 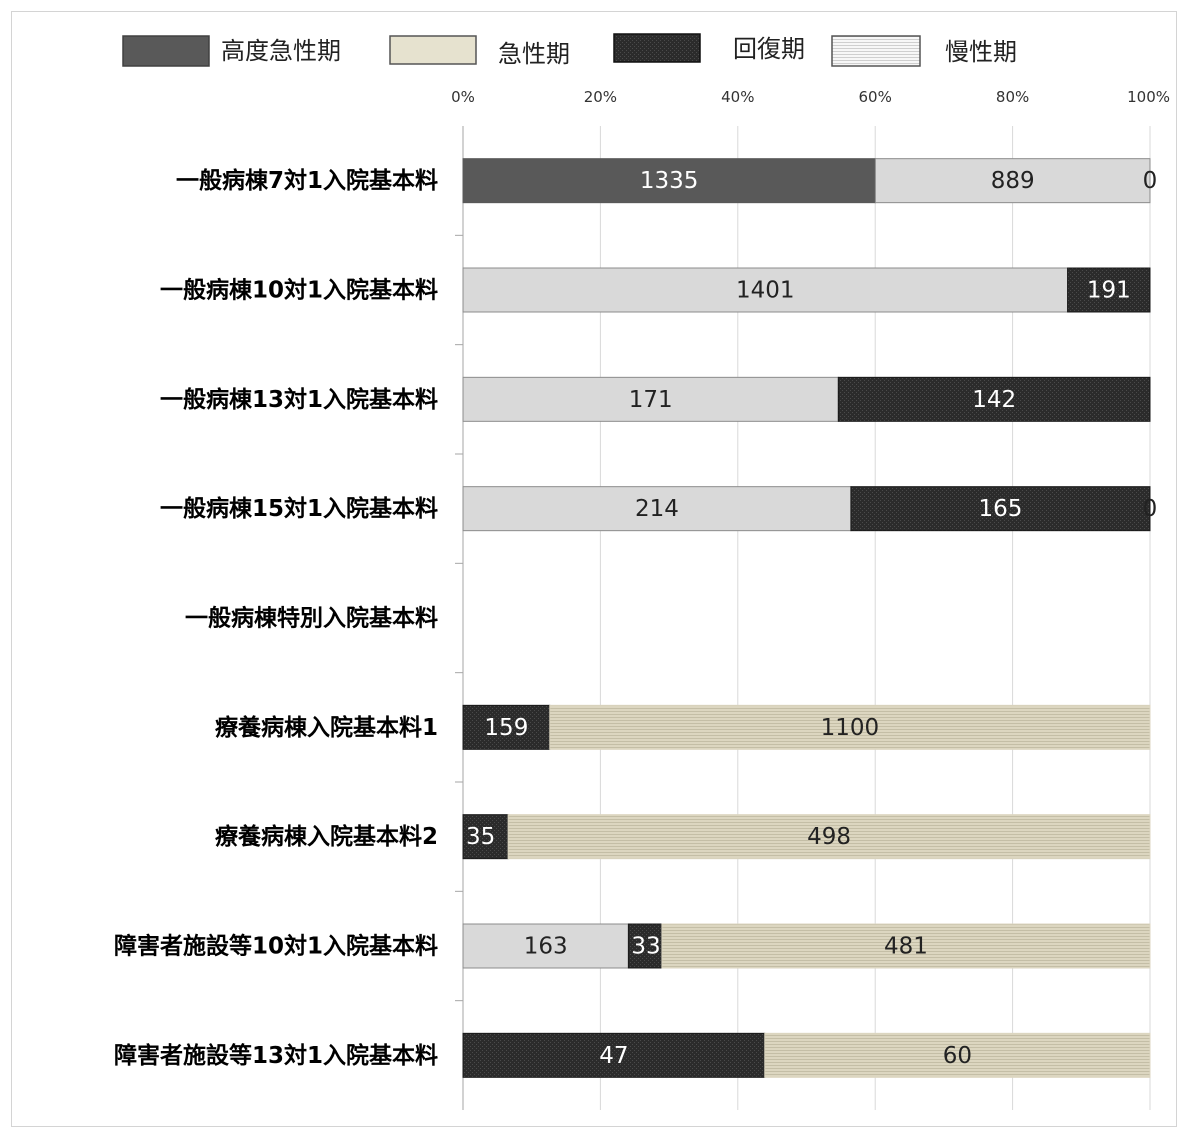 I want to click on data-label: 191, so click(x=1109, y=291).